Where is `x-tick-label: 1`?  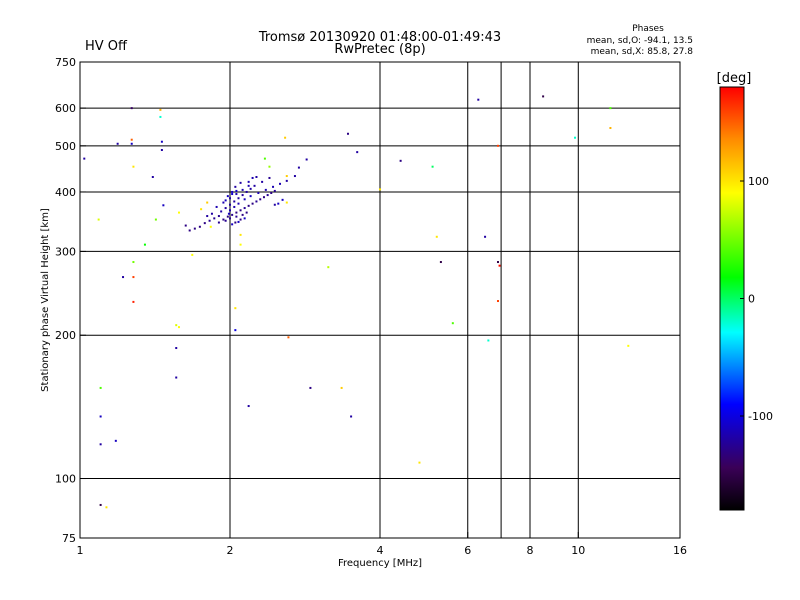
x-tick-label: 1 is located at coordinates (80, 550).